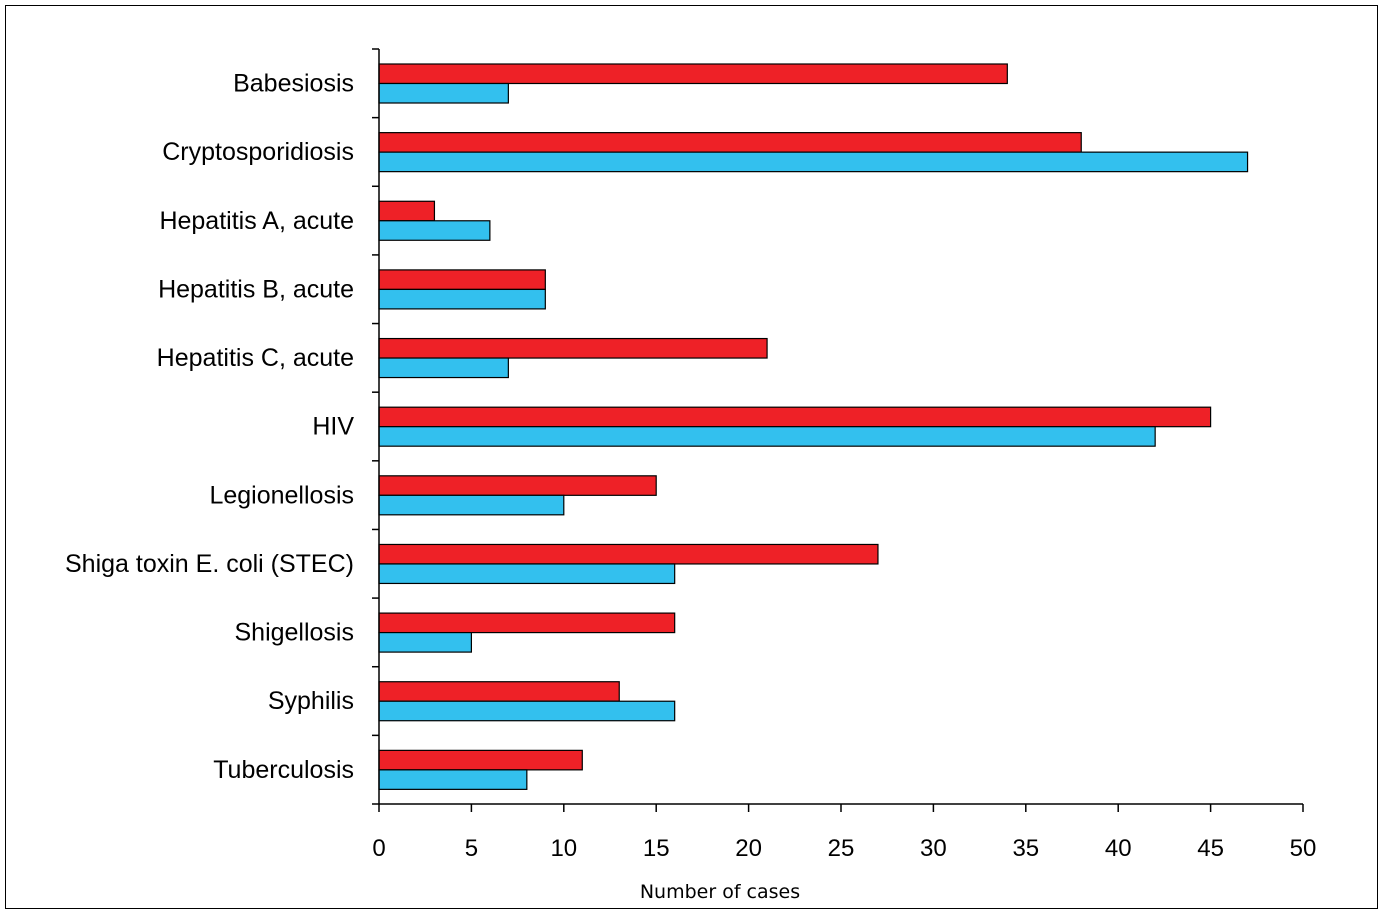 This screenshot has height=915, width=1385. What do you see at coordinates (933, 848) in the screenshot?
I see `x-tick-label: 30` at bounding box center [933, 848].